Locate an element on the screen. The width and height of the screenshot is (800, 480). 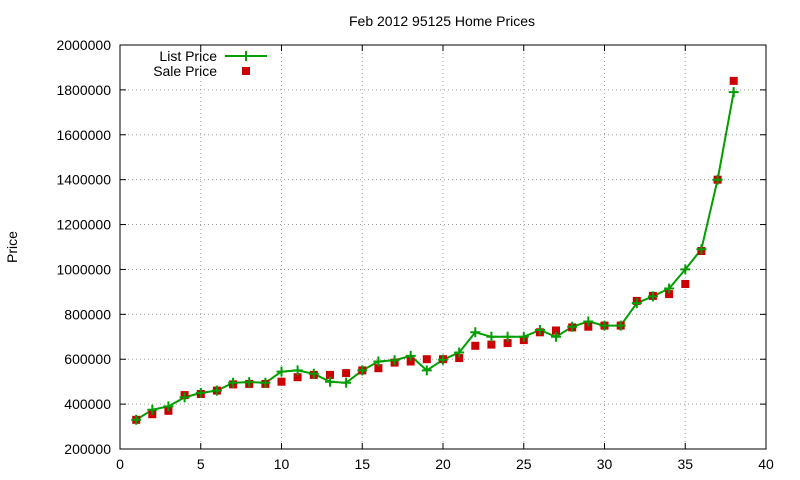
x-tick-label: 15 is located at coordinates (362, 464).